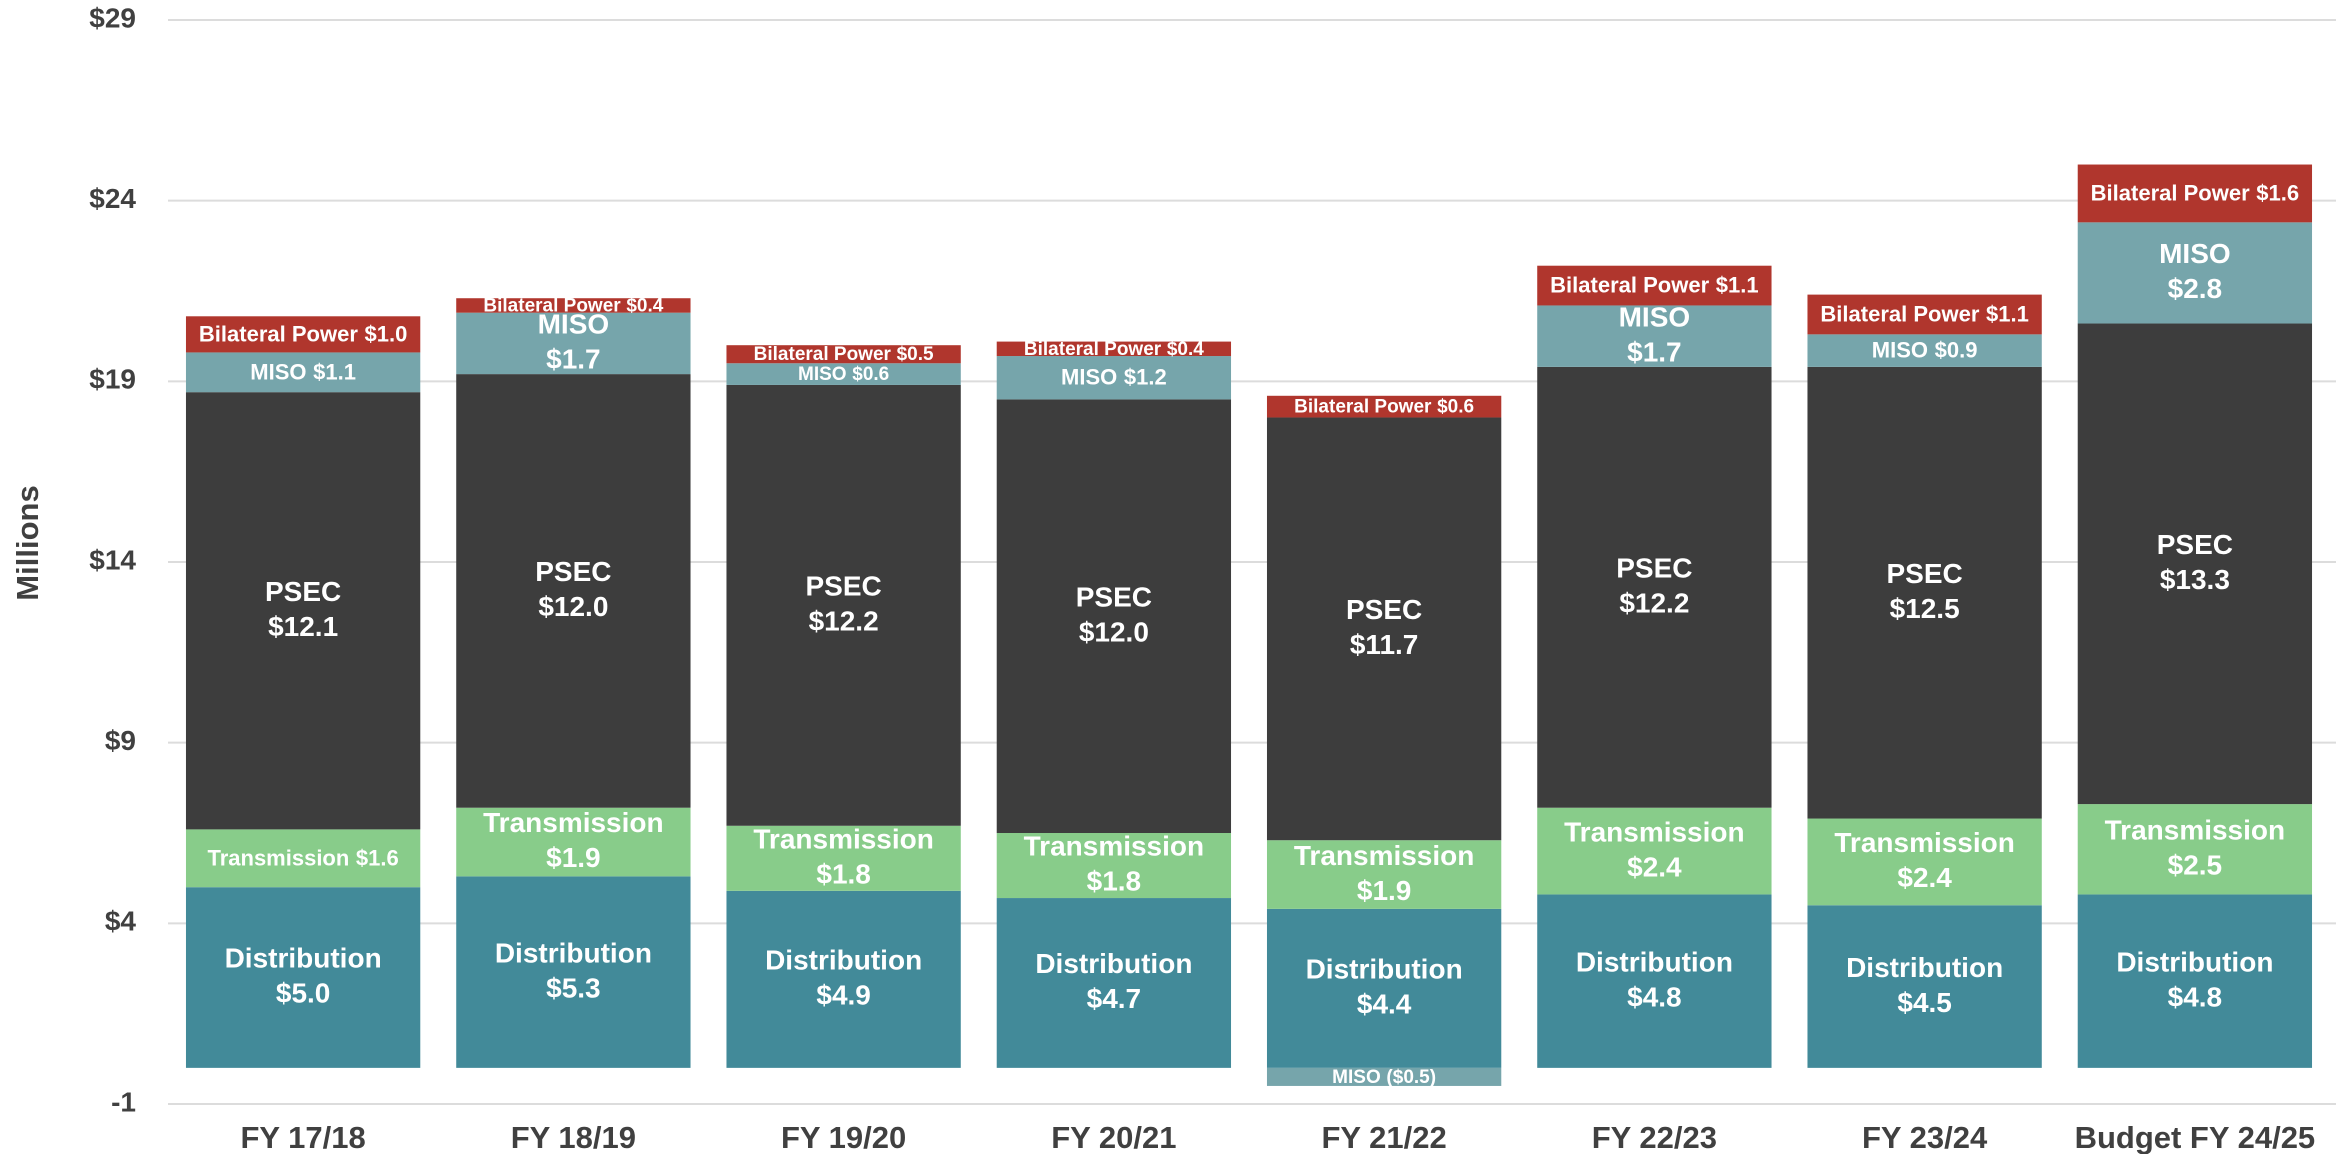  What do you see at coordinates (2195, 579) in the screenshot?
I see `data-label-value: $13.3` at bounding box center [2195, 579].